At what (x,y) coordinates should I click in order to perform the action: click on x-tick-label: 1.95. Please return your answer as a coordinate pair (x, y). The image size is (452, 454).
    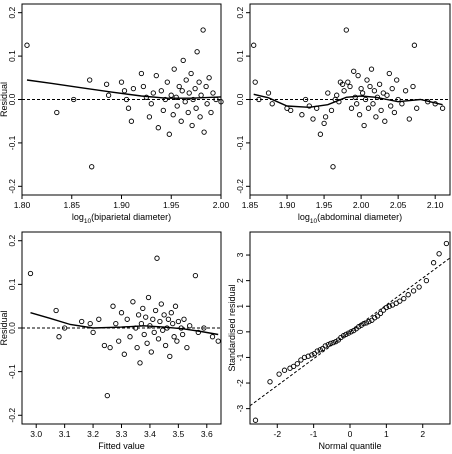
    Looking at the image, I should click on (171, 205).